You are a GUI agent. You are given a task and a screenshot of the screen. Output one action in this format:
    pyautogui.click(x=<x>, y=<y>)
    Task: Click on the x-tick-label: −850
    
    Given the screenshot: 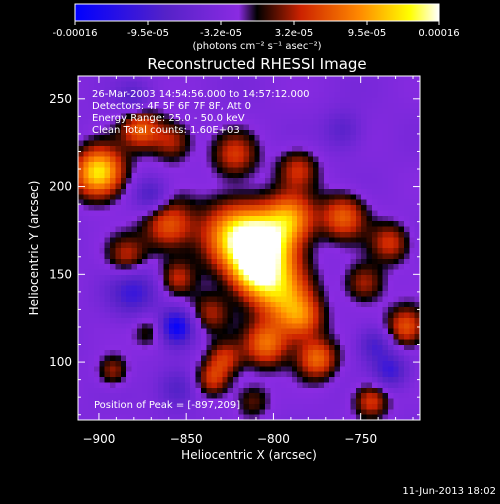 What is the action you would take?
    pyautogui.click(x=186, y=439)
    